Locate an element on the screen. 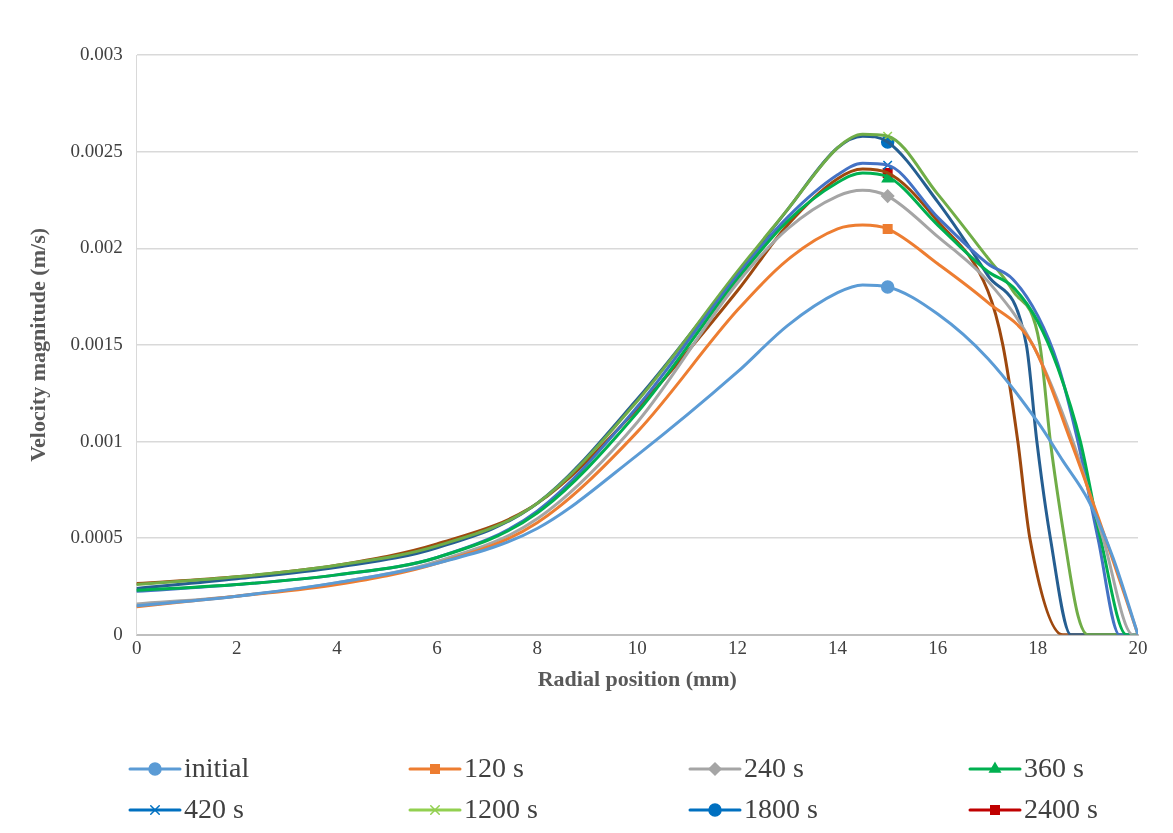 Image resolution: width=1173 pixels, height=833 pixels. x-axis-title: Radial position (mm) is located at coordinates (637, 679).